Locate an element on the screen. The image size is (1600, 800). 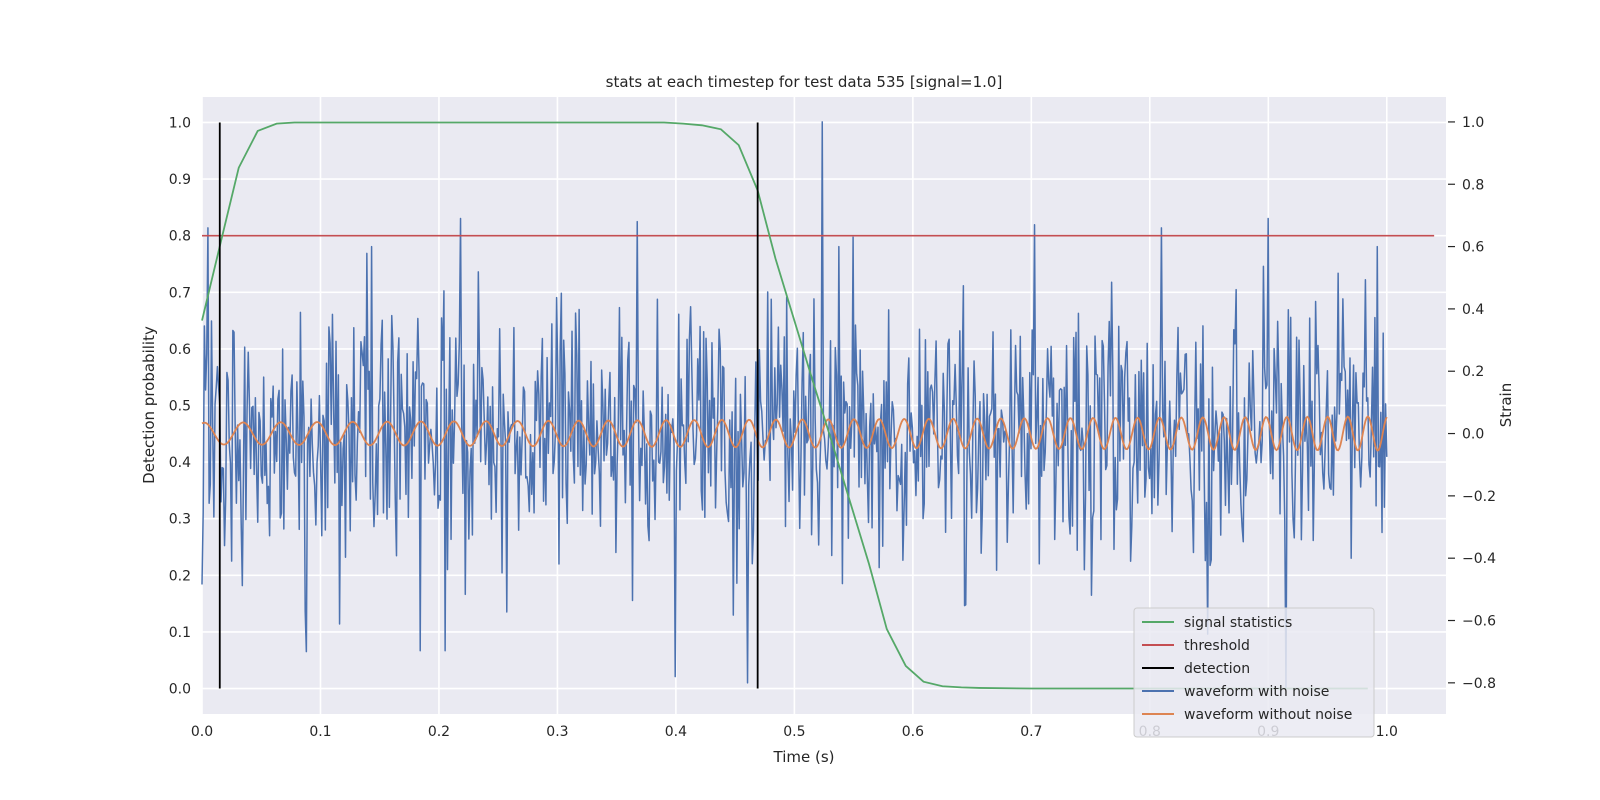
x-tick-label: 0.0 is located at coordinates (202, 732).